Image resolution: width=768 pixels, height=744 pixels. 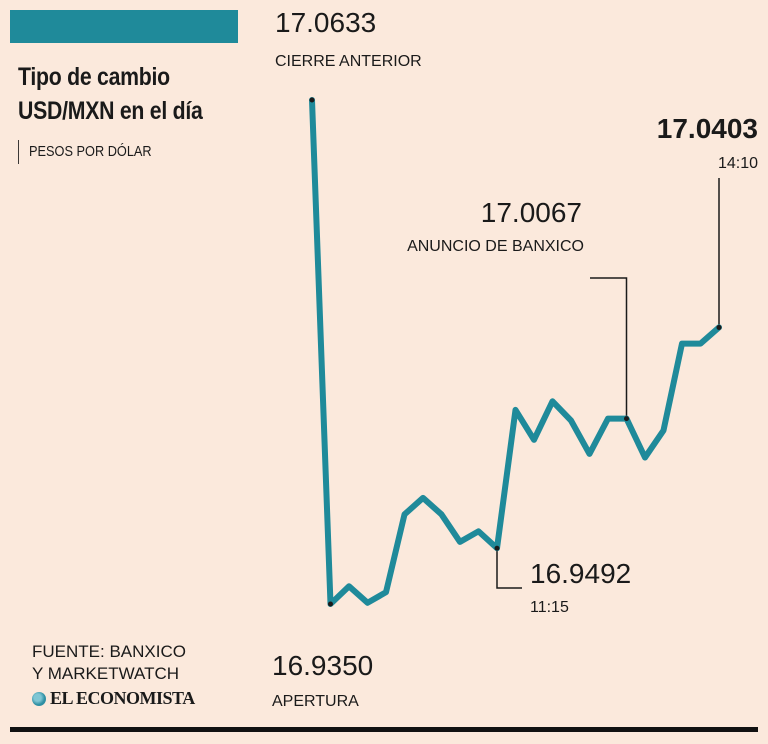 What do you see at coordinates (109, 651) in the screenshot?
I see `source-line-1: FUENTE: BANXICO` at bounding box center [109, 651].